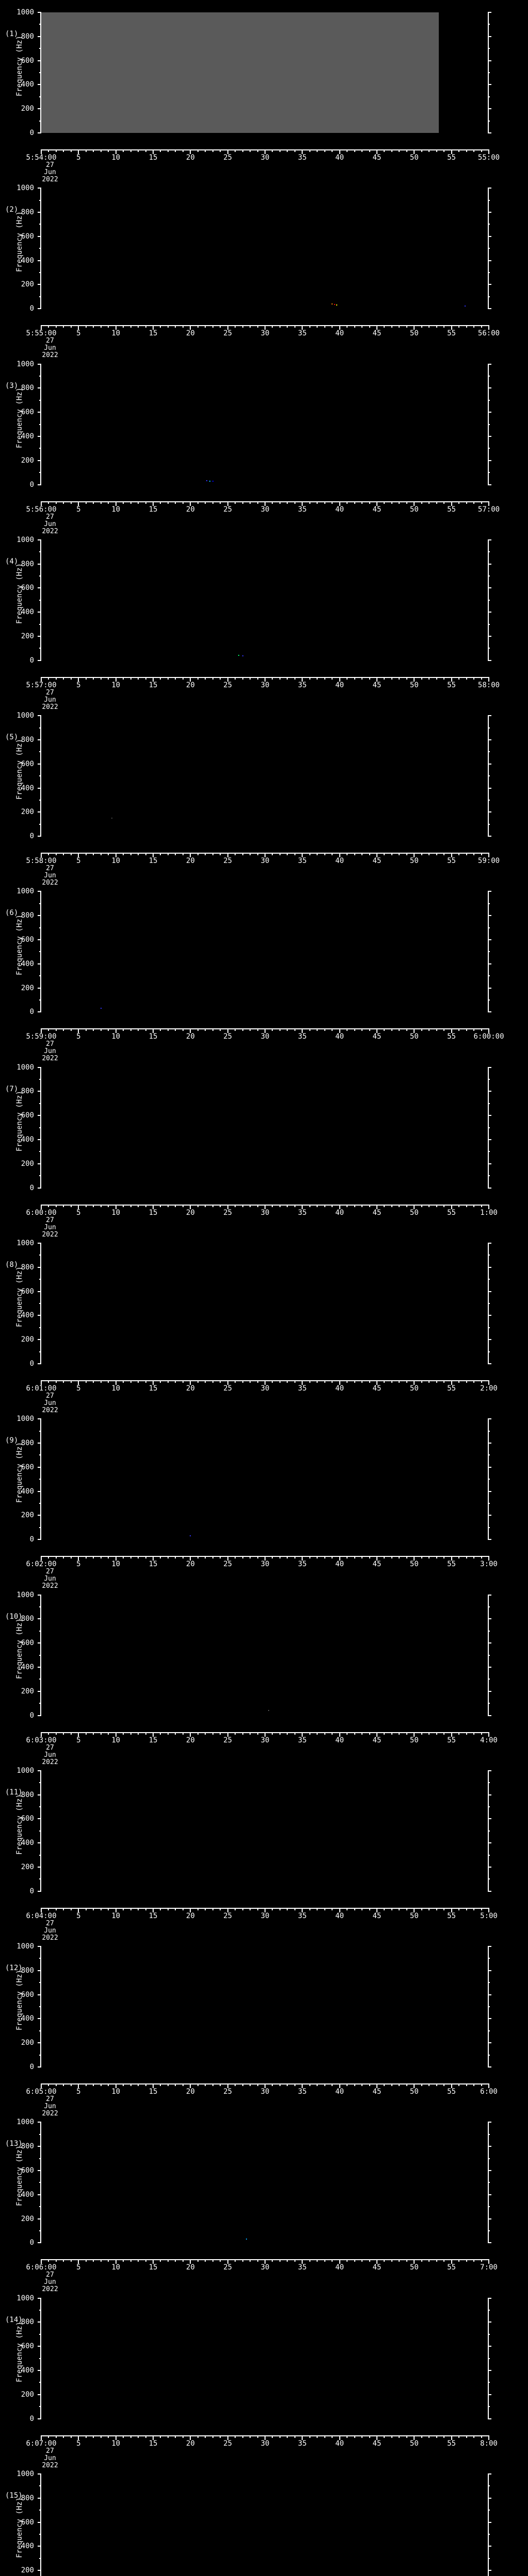  I want to click on panel-number-label: (8), so click(12, 1264).